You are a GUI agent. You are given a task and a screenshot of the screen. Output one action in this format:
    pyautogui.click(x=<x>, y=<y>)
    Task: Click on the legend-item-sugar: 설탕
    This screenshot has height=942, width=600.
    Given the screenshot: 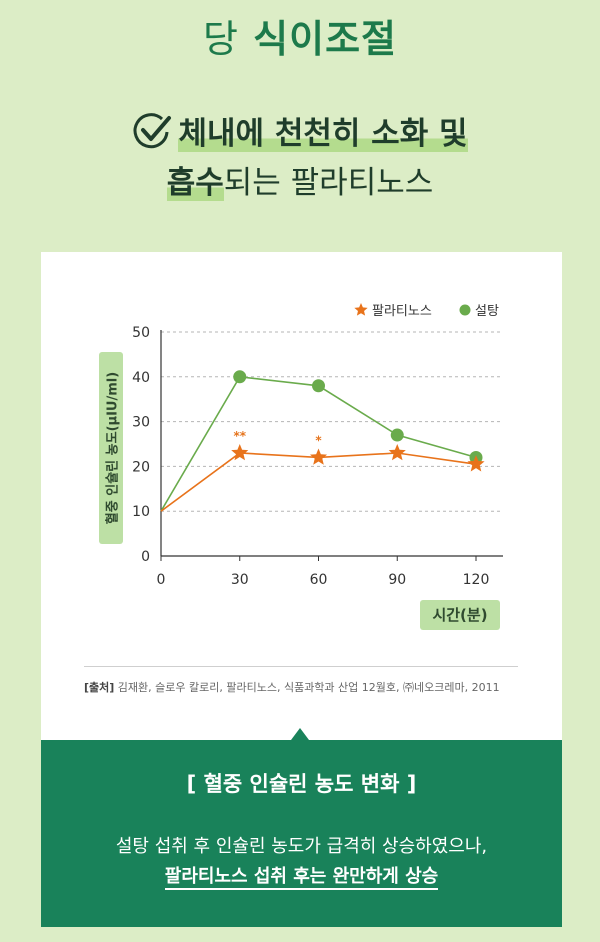 What is the action you would take?
    pyautogui.click(x=487, y=311)
    